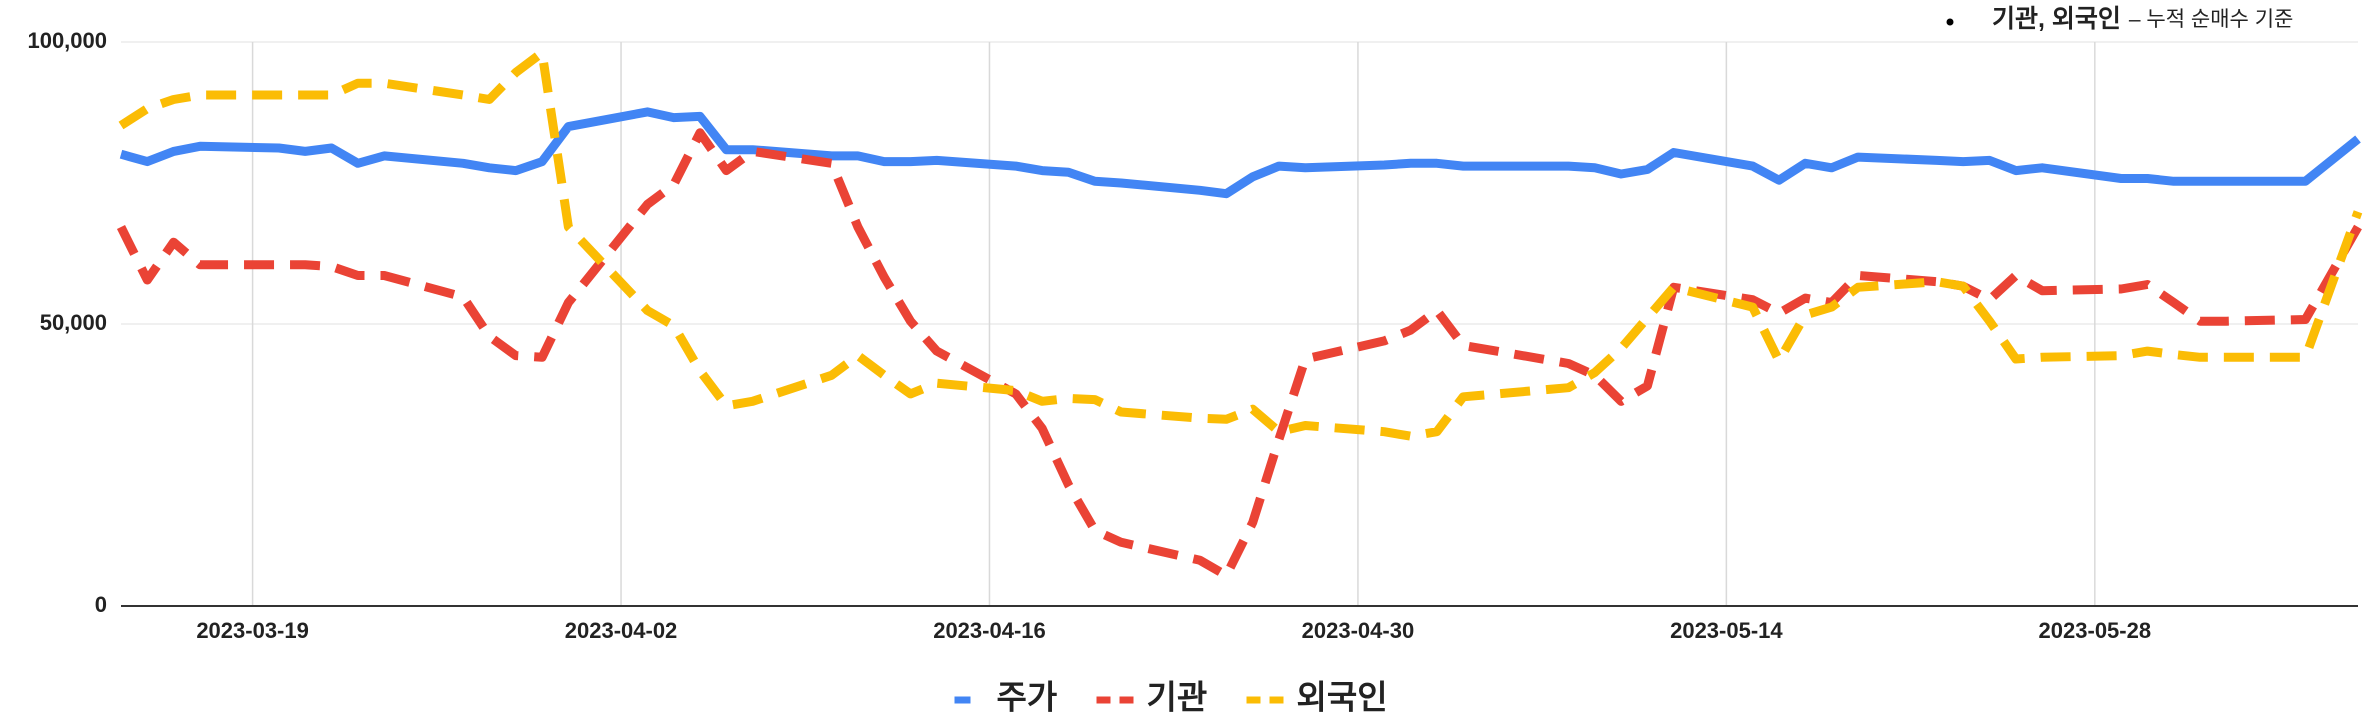  I want to click on legend-label: 기관, so click(1177, 697).